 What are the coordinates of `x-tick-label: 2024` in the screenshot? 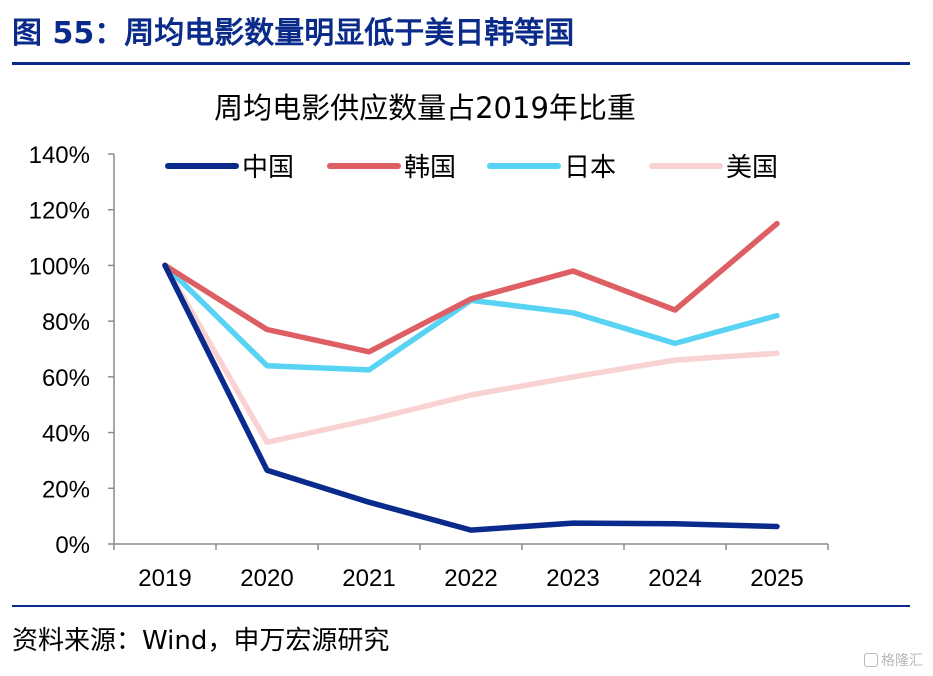 It's located at (674, 578).